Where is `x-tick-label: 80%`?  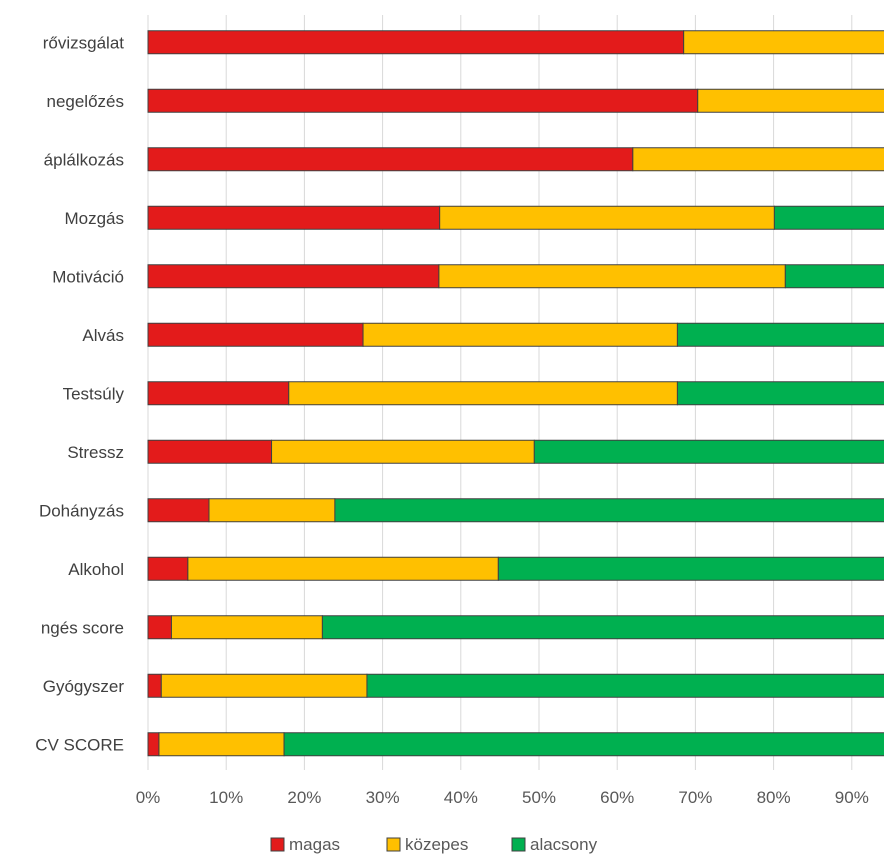
x-tick-label: 80% is located at coordinates (774, 797).